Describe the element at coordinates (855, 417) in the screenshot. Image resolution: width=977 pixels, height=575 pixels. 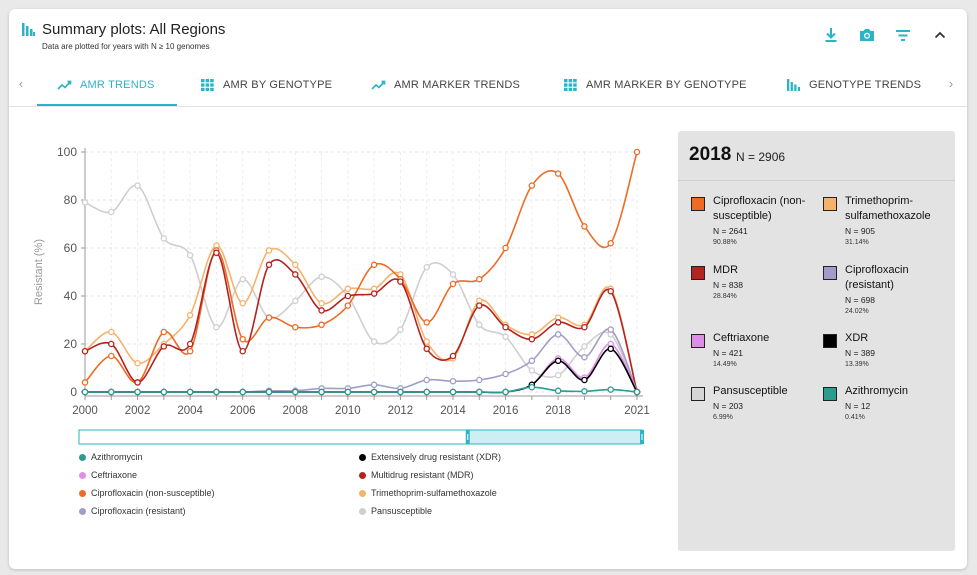
I see `panel-item-percent: 0.41%` at that location.